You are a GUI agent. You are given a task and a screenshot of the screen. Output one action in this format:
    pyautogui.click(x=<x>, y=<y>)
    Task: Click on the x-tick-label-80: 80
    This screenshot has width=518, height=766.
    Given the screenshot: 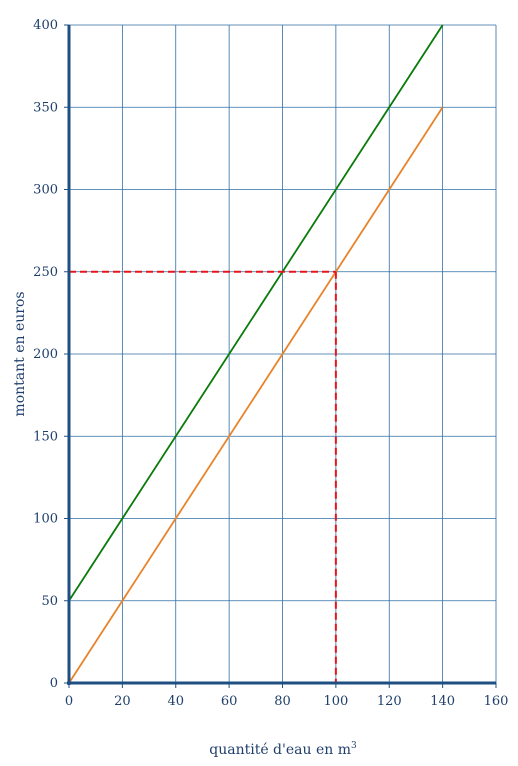 What is the action you would take?
    pyautogui.click(x=282, y=701)
    